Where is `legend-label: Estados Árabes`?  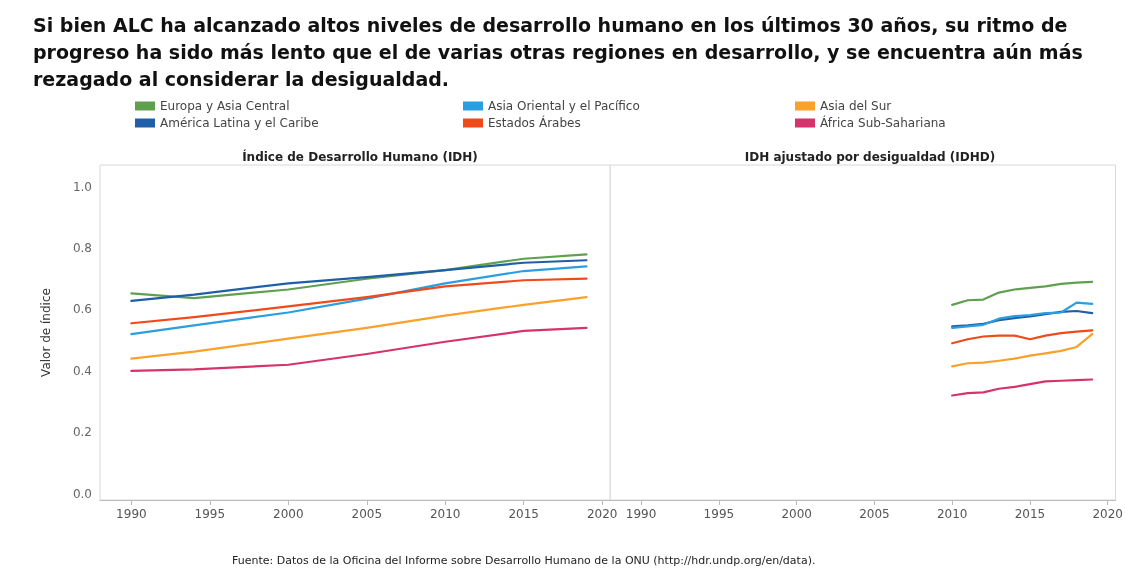
legend-label: Estados Árabes is located at coordinates (534, 122).